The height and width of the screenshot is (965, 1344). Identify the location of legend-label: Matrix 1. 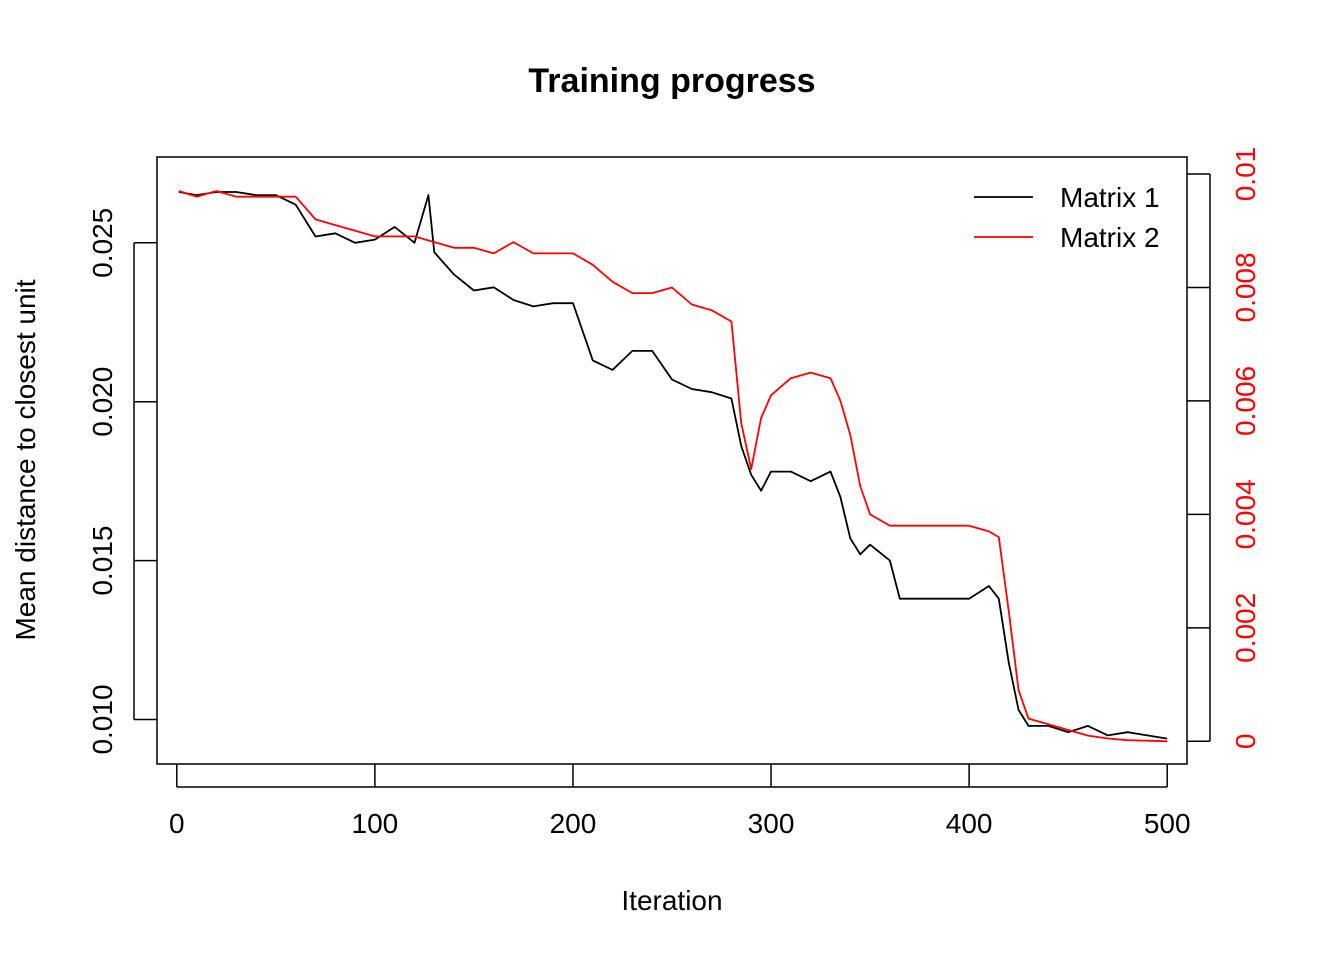
(1110, 197).